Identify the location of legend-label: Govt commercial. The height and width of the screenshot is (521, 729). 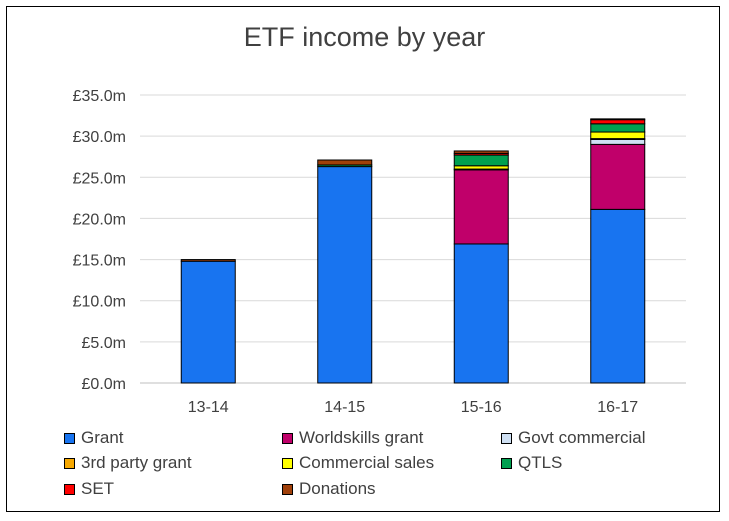
(582, 437).